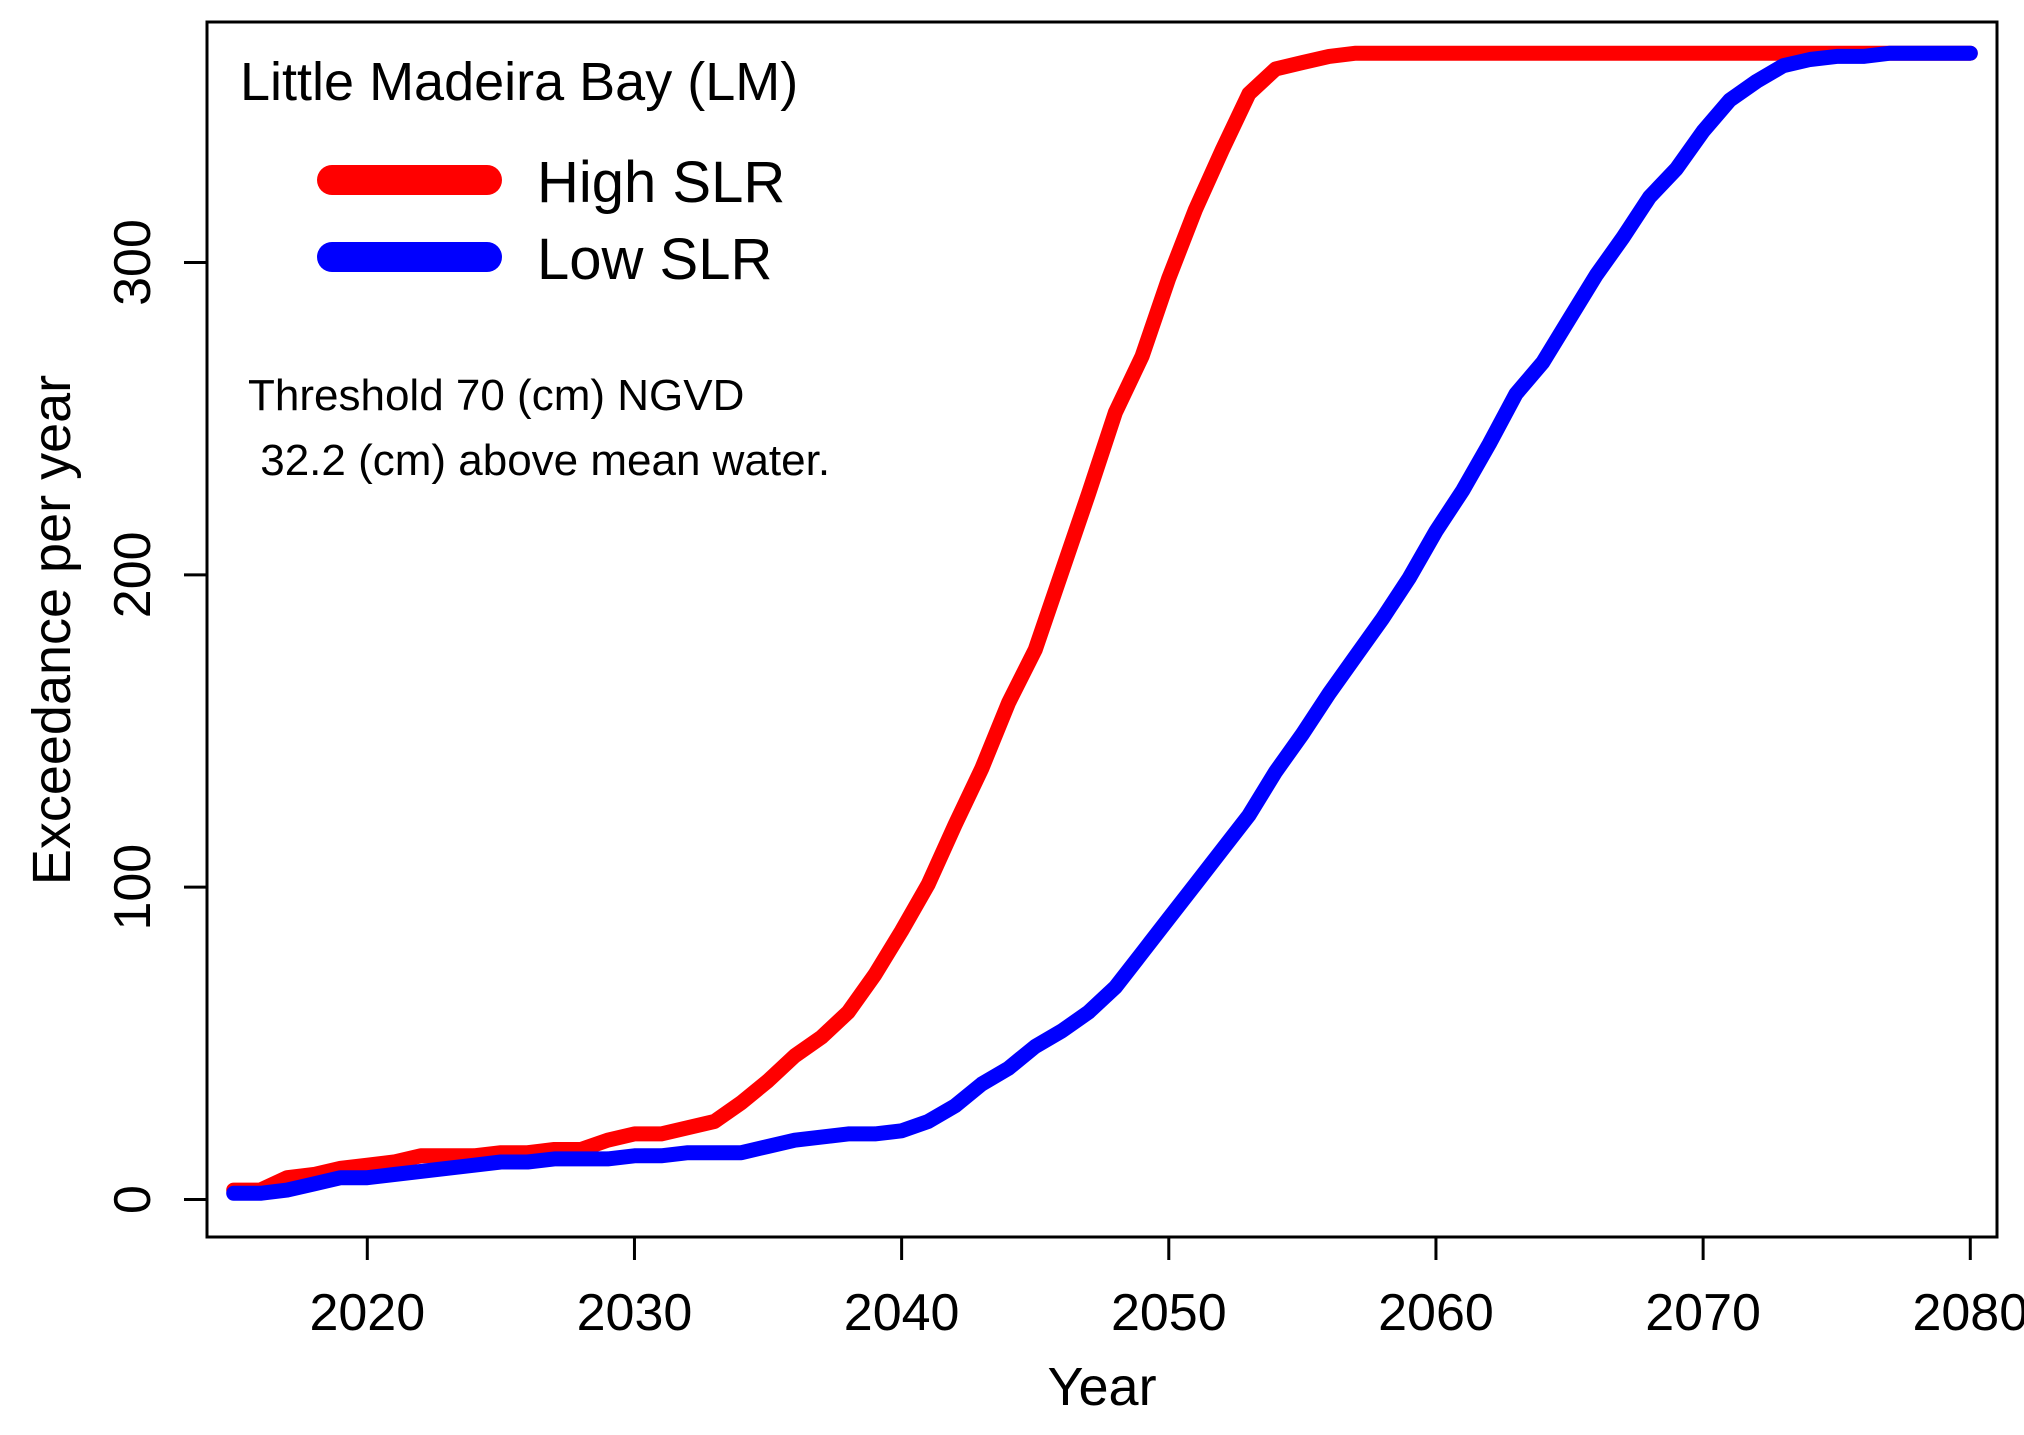 Image resolution: width=2024 pixels, height=1435 pixels. I want to click on y-tick-label-300: 300, so click(133, 262).